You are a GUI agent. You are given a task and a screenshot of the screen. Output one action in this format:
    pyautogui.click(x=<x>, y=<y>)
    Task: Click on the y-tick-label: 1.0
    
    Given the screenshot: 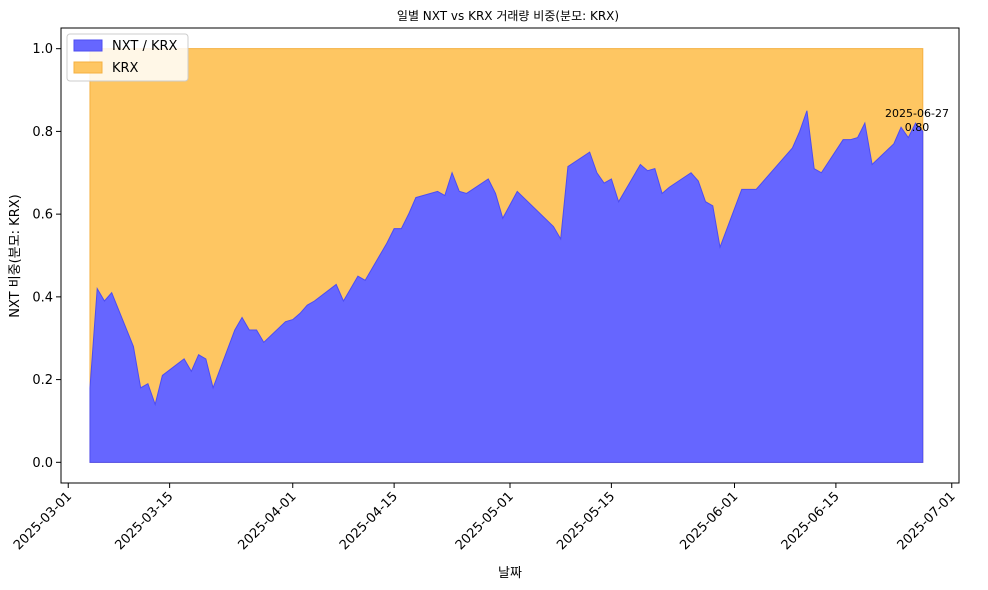 What is the action you would take?
    pyautogui.click(x=42, y=49)
    